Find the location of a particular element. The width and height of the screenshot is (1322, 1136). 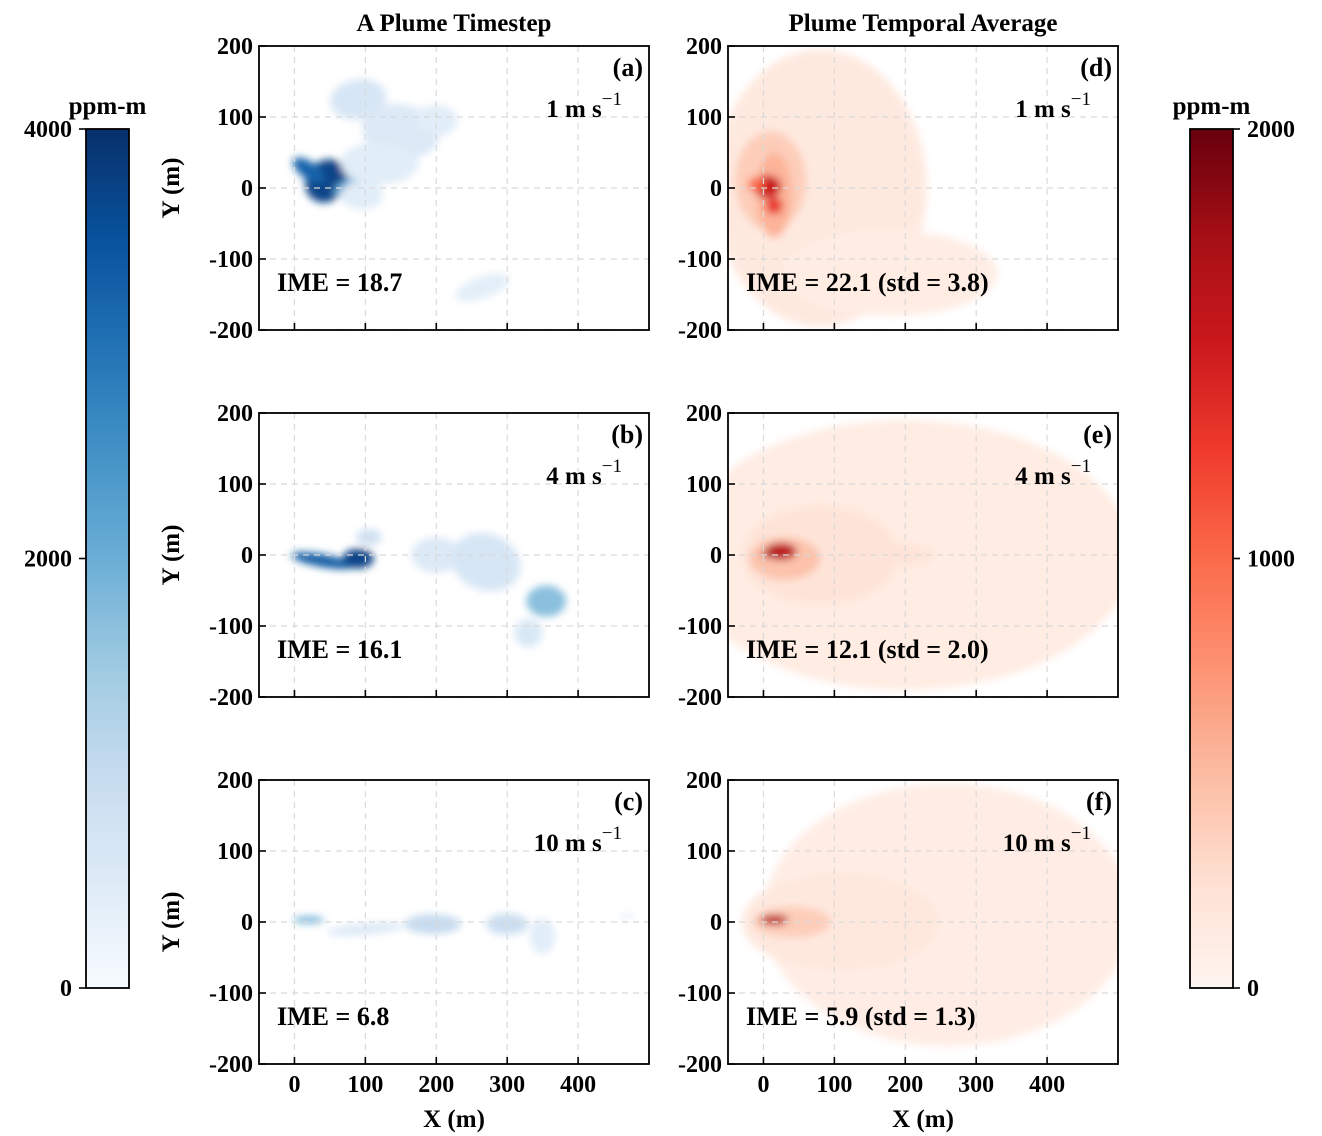

heatmap-c is located at coordinates (464, 933).